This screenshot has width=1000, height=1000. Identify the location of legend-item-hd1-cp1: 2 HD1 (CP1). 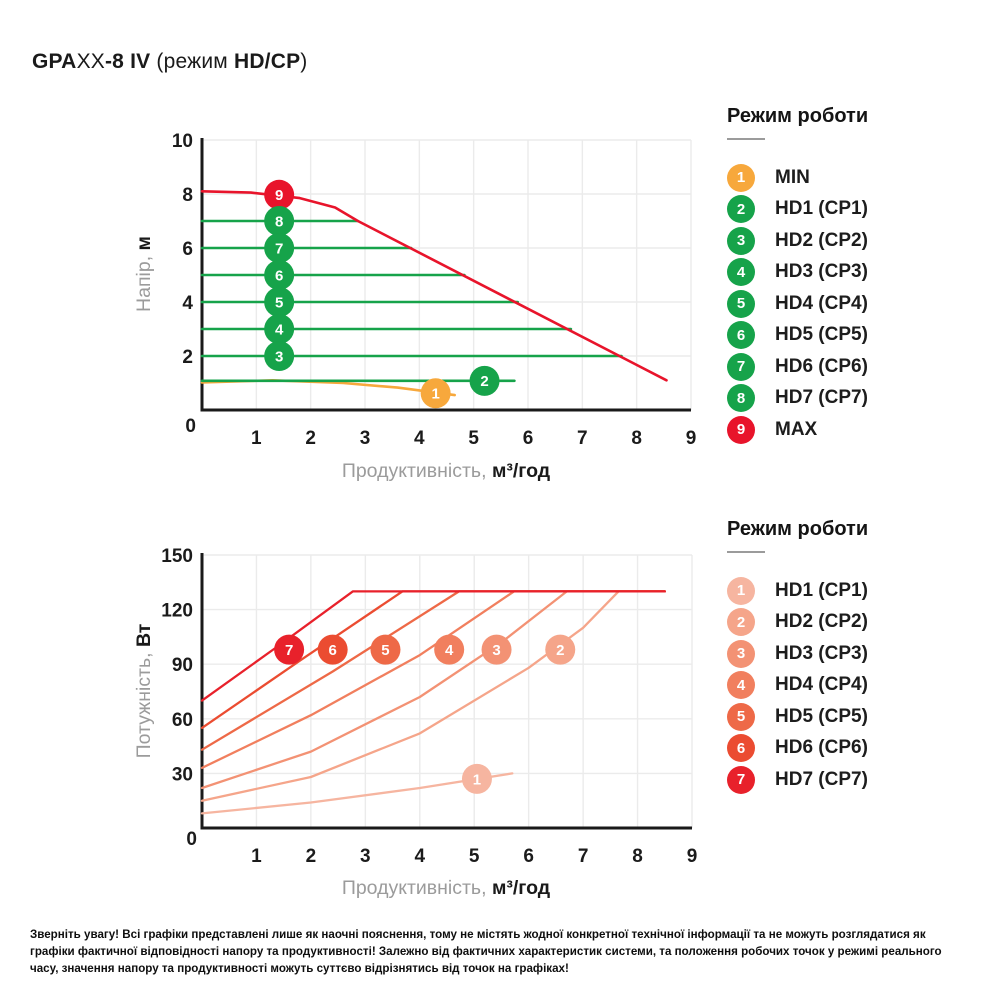
(858, 210).